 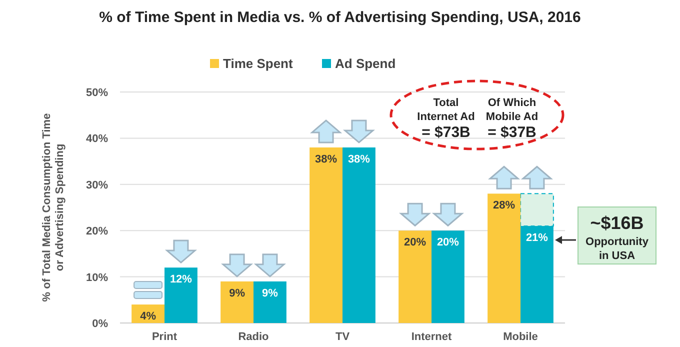 What do you see at coordinates (520, 337) in the screenshot?
I see `x-tick-label: Mobile` at bounding box center [520, 337].